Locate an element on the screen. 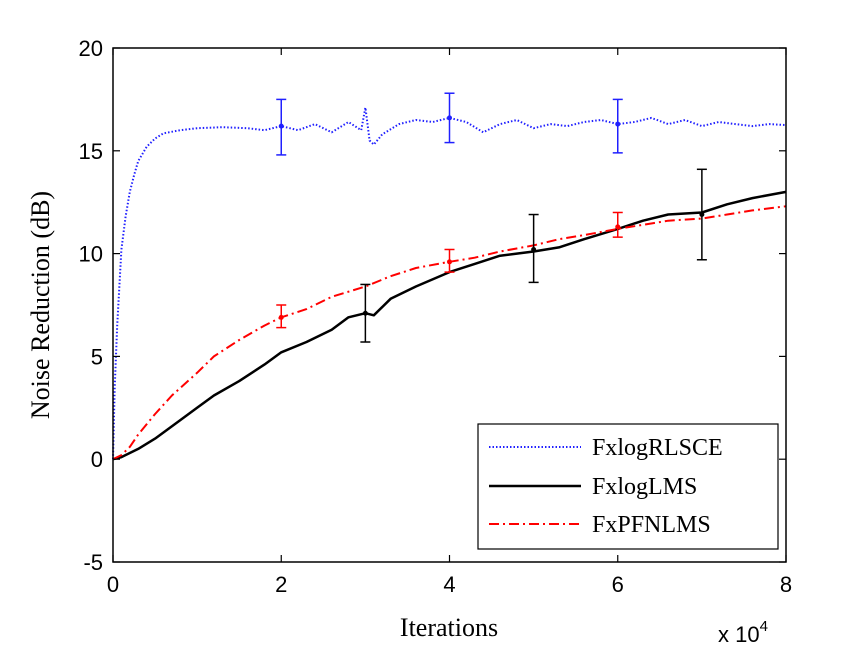  x-axis-title: Iterations is located at coordinates (449, 627).